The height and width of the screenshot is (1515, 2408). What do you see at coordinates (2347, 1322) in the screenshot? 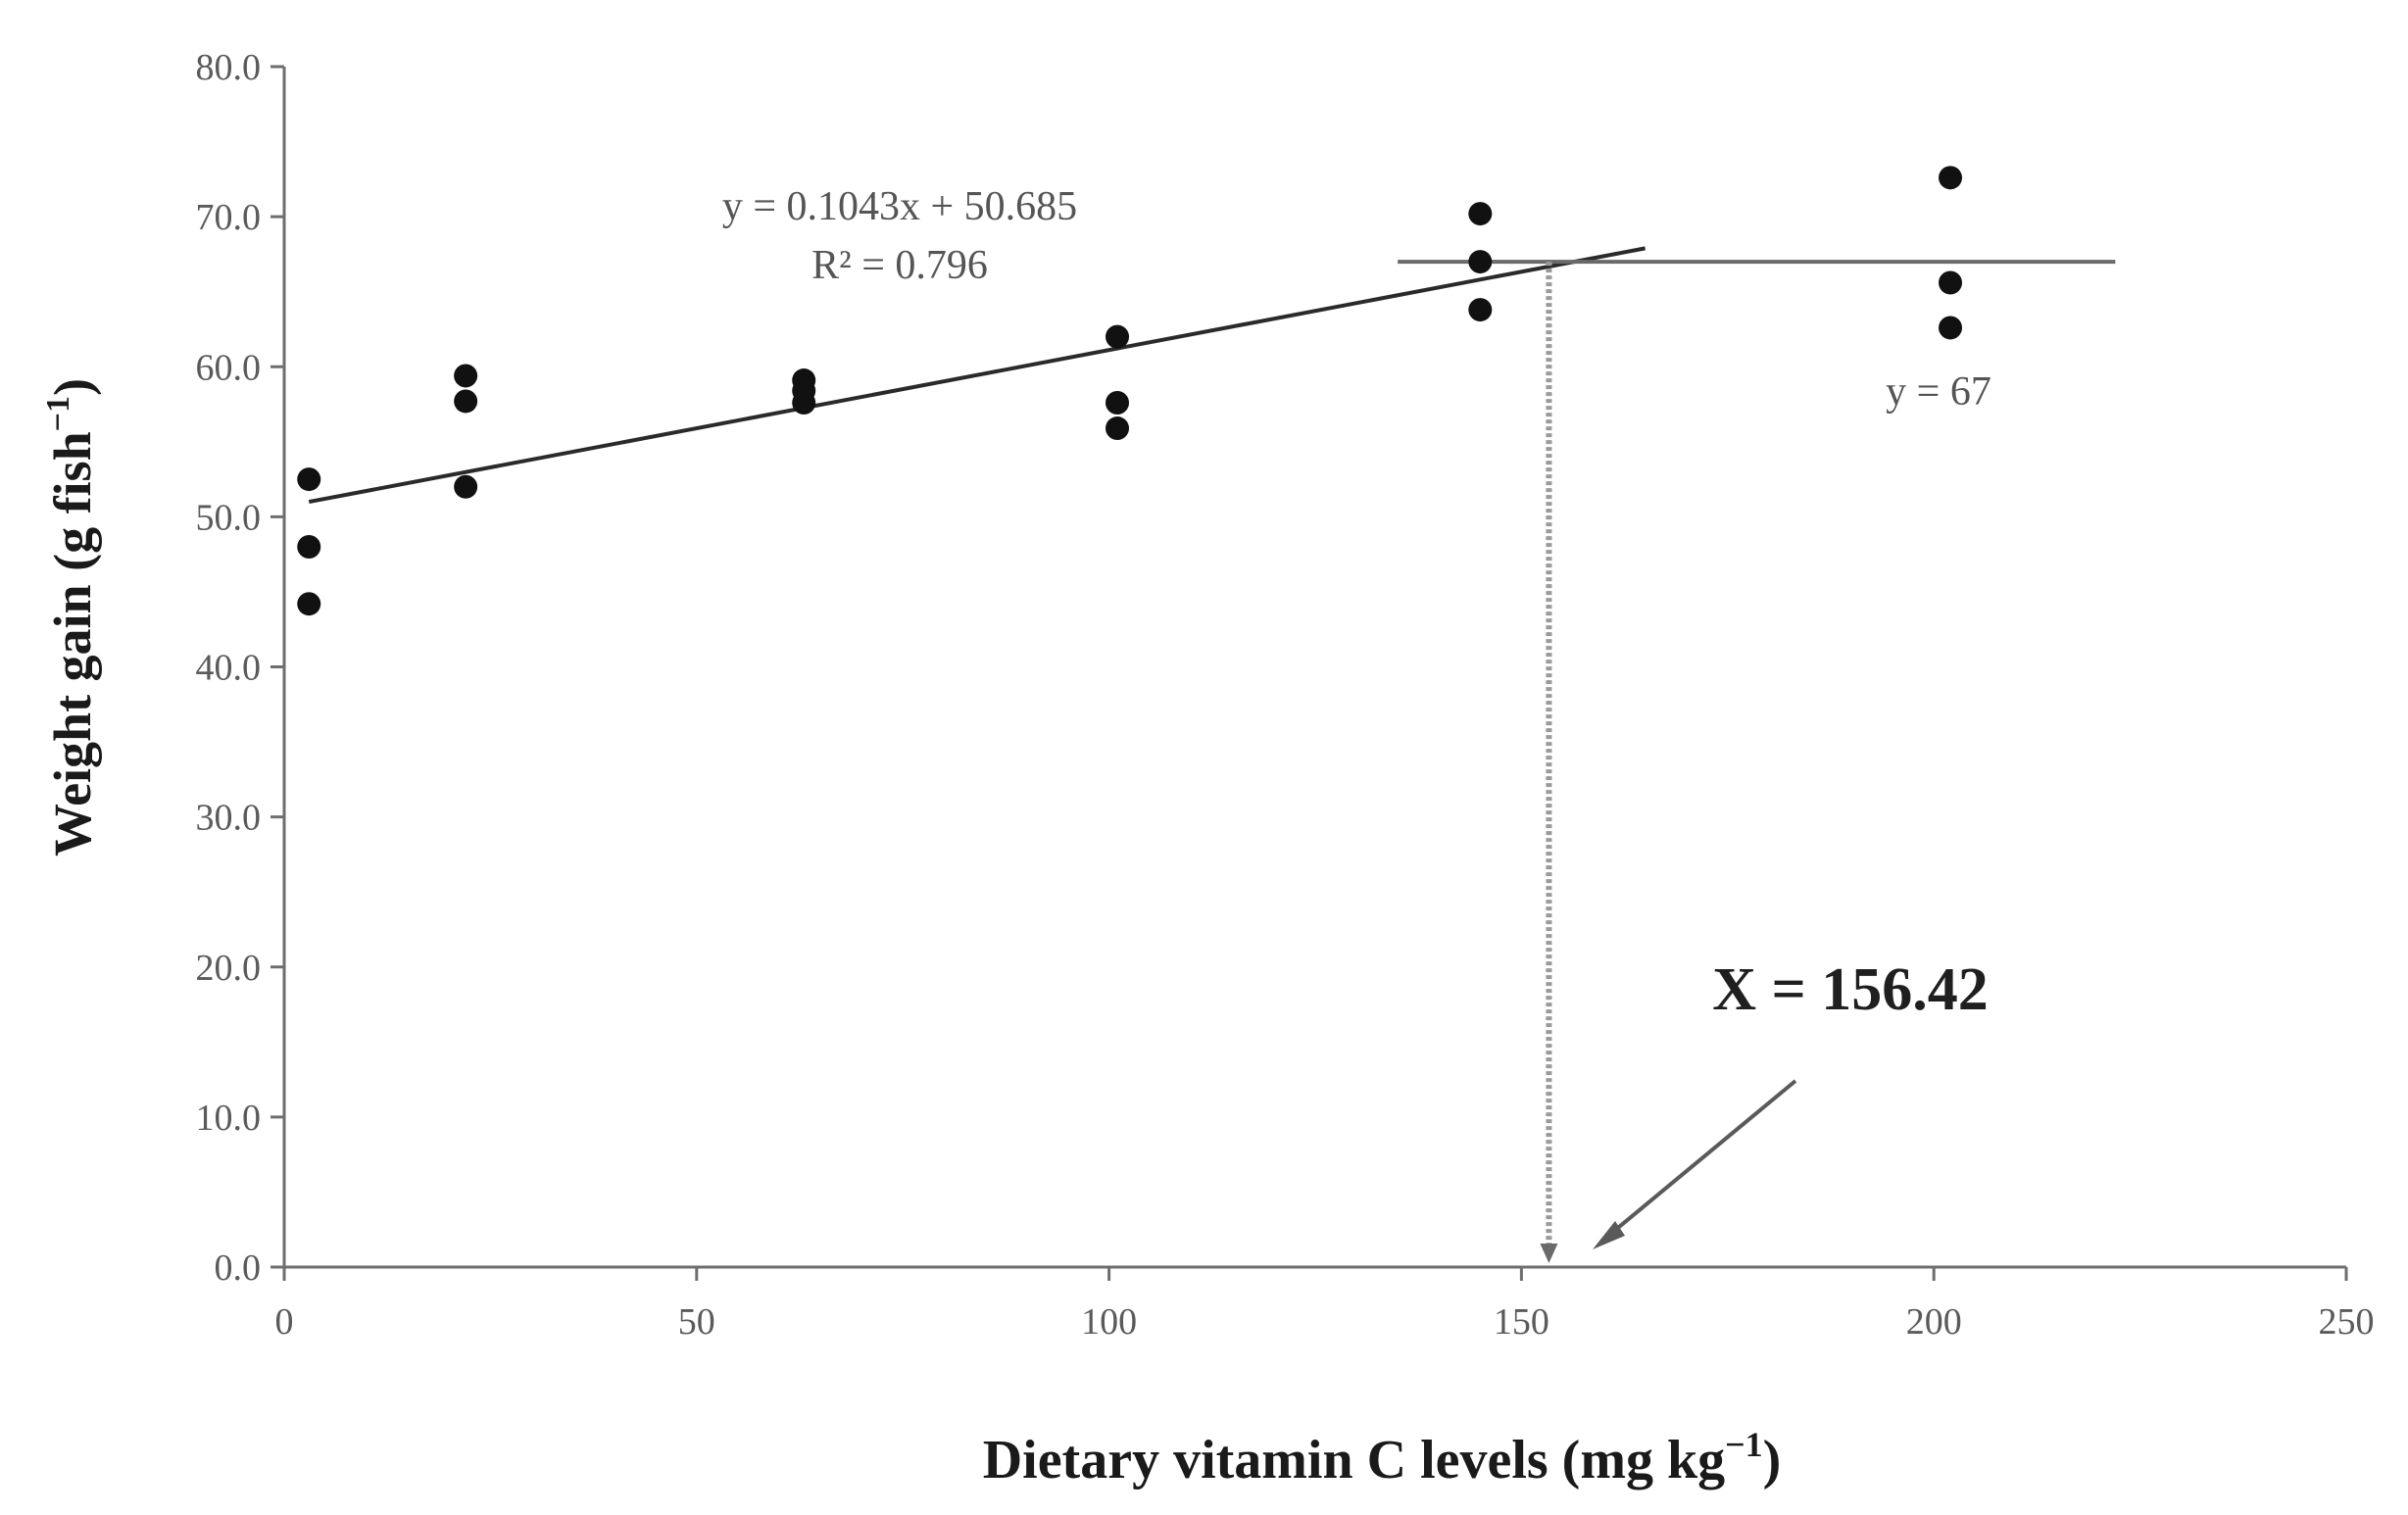
I see `x-tick-label: 250` at bounding box center [2347, 1322].